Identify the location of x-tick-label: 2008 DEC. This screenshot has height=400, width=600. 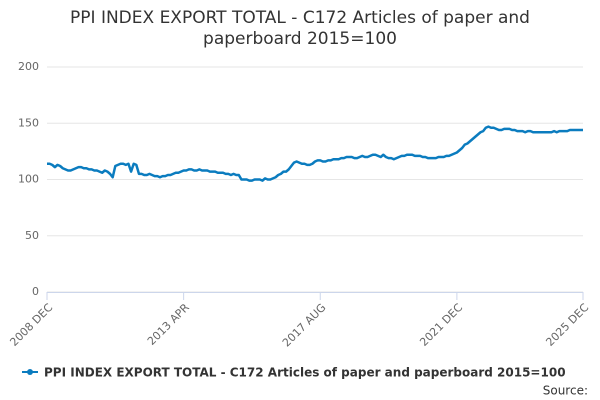
(31, 325).